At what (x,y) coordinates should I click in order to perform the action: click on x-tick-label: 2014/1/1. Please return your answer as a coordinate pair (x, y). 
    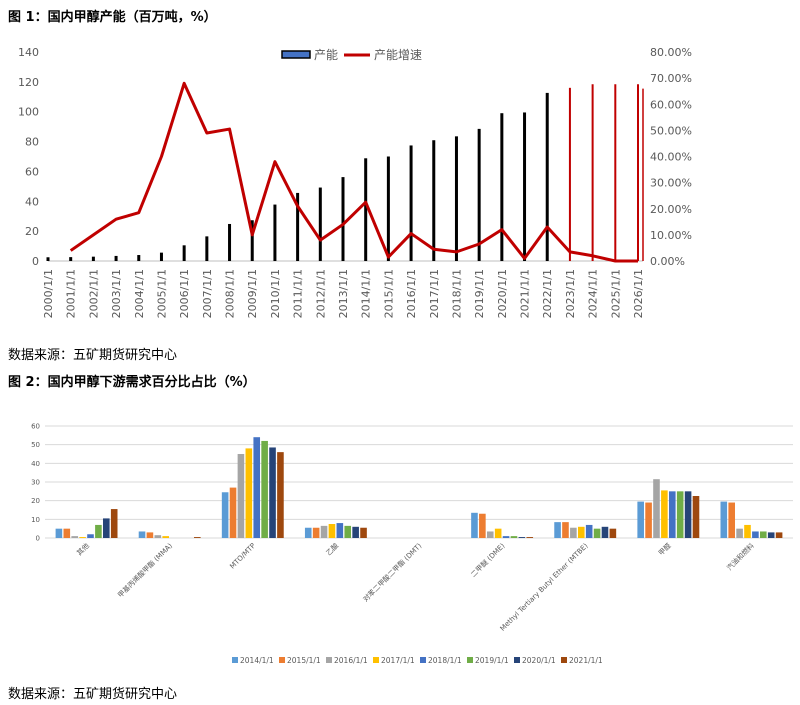
    Looking at the image, I should click on (366, 293).